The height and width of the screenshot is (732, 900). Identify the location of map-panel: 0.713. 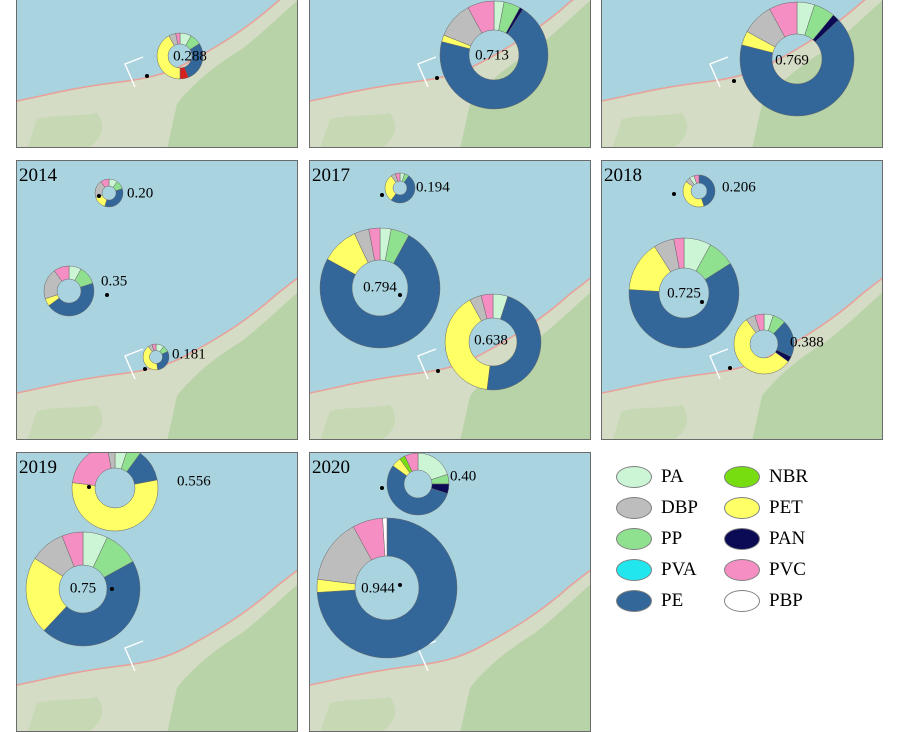
(450, 74).